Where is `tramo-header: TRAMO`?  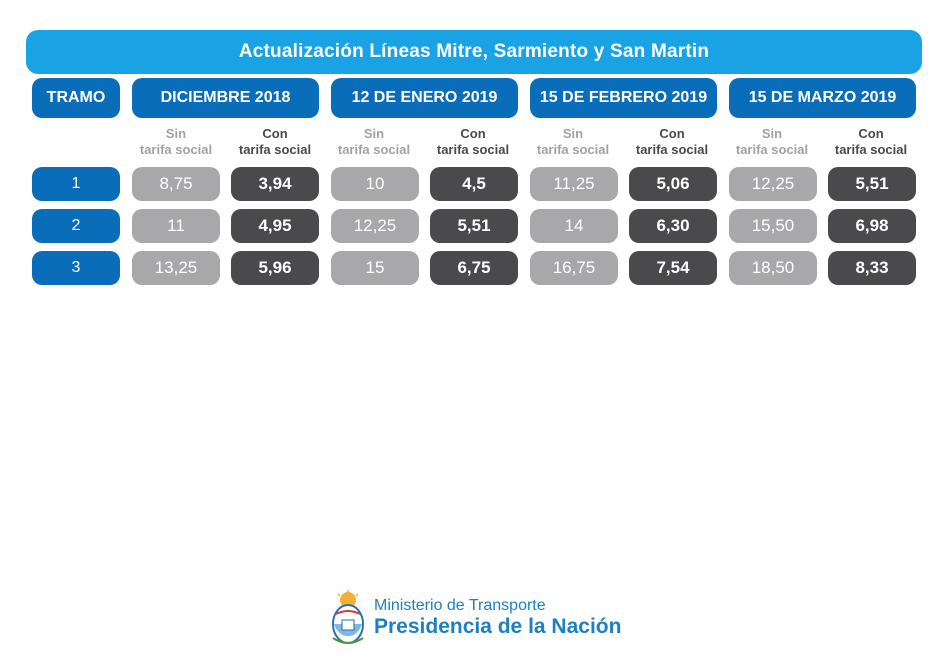
tramo-header: TRAMO is located at coordinates (76, 98).